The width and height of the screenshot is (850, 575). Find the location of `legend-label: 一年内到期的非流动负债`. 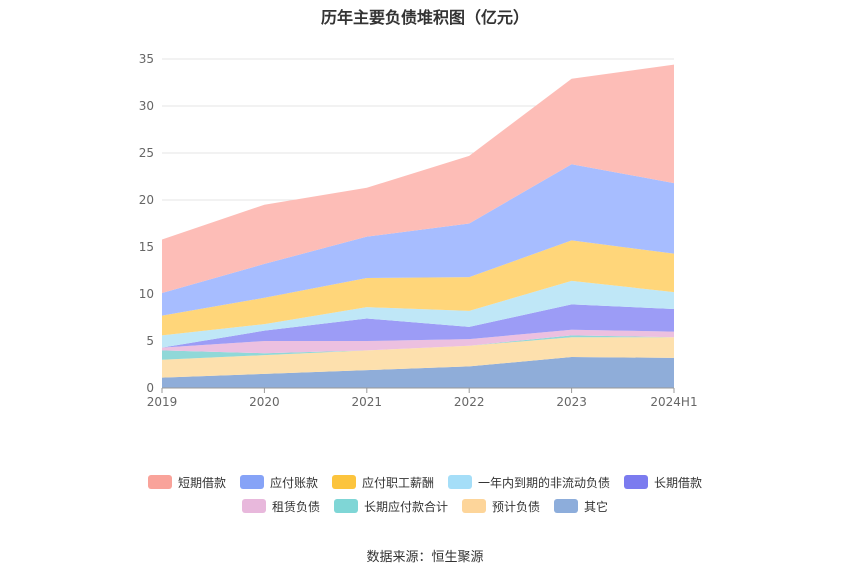

legend-label: 一年内到期的非流动负债 is located at coordinates (544, 482).